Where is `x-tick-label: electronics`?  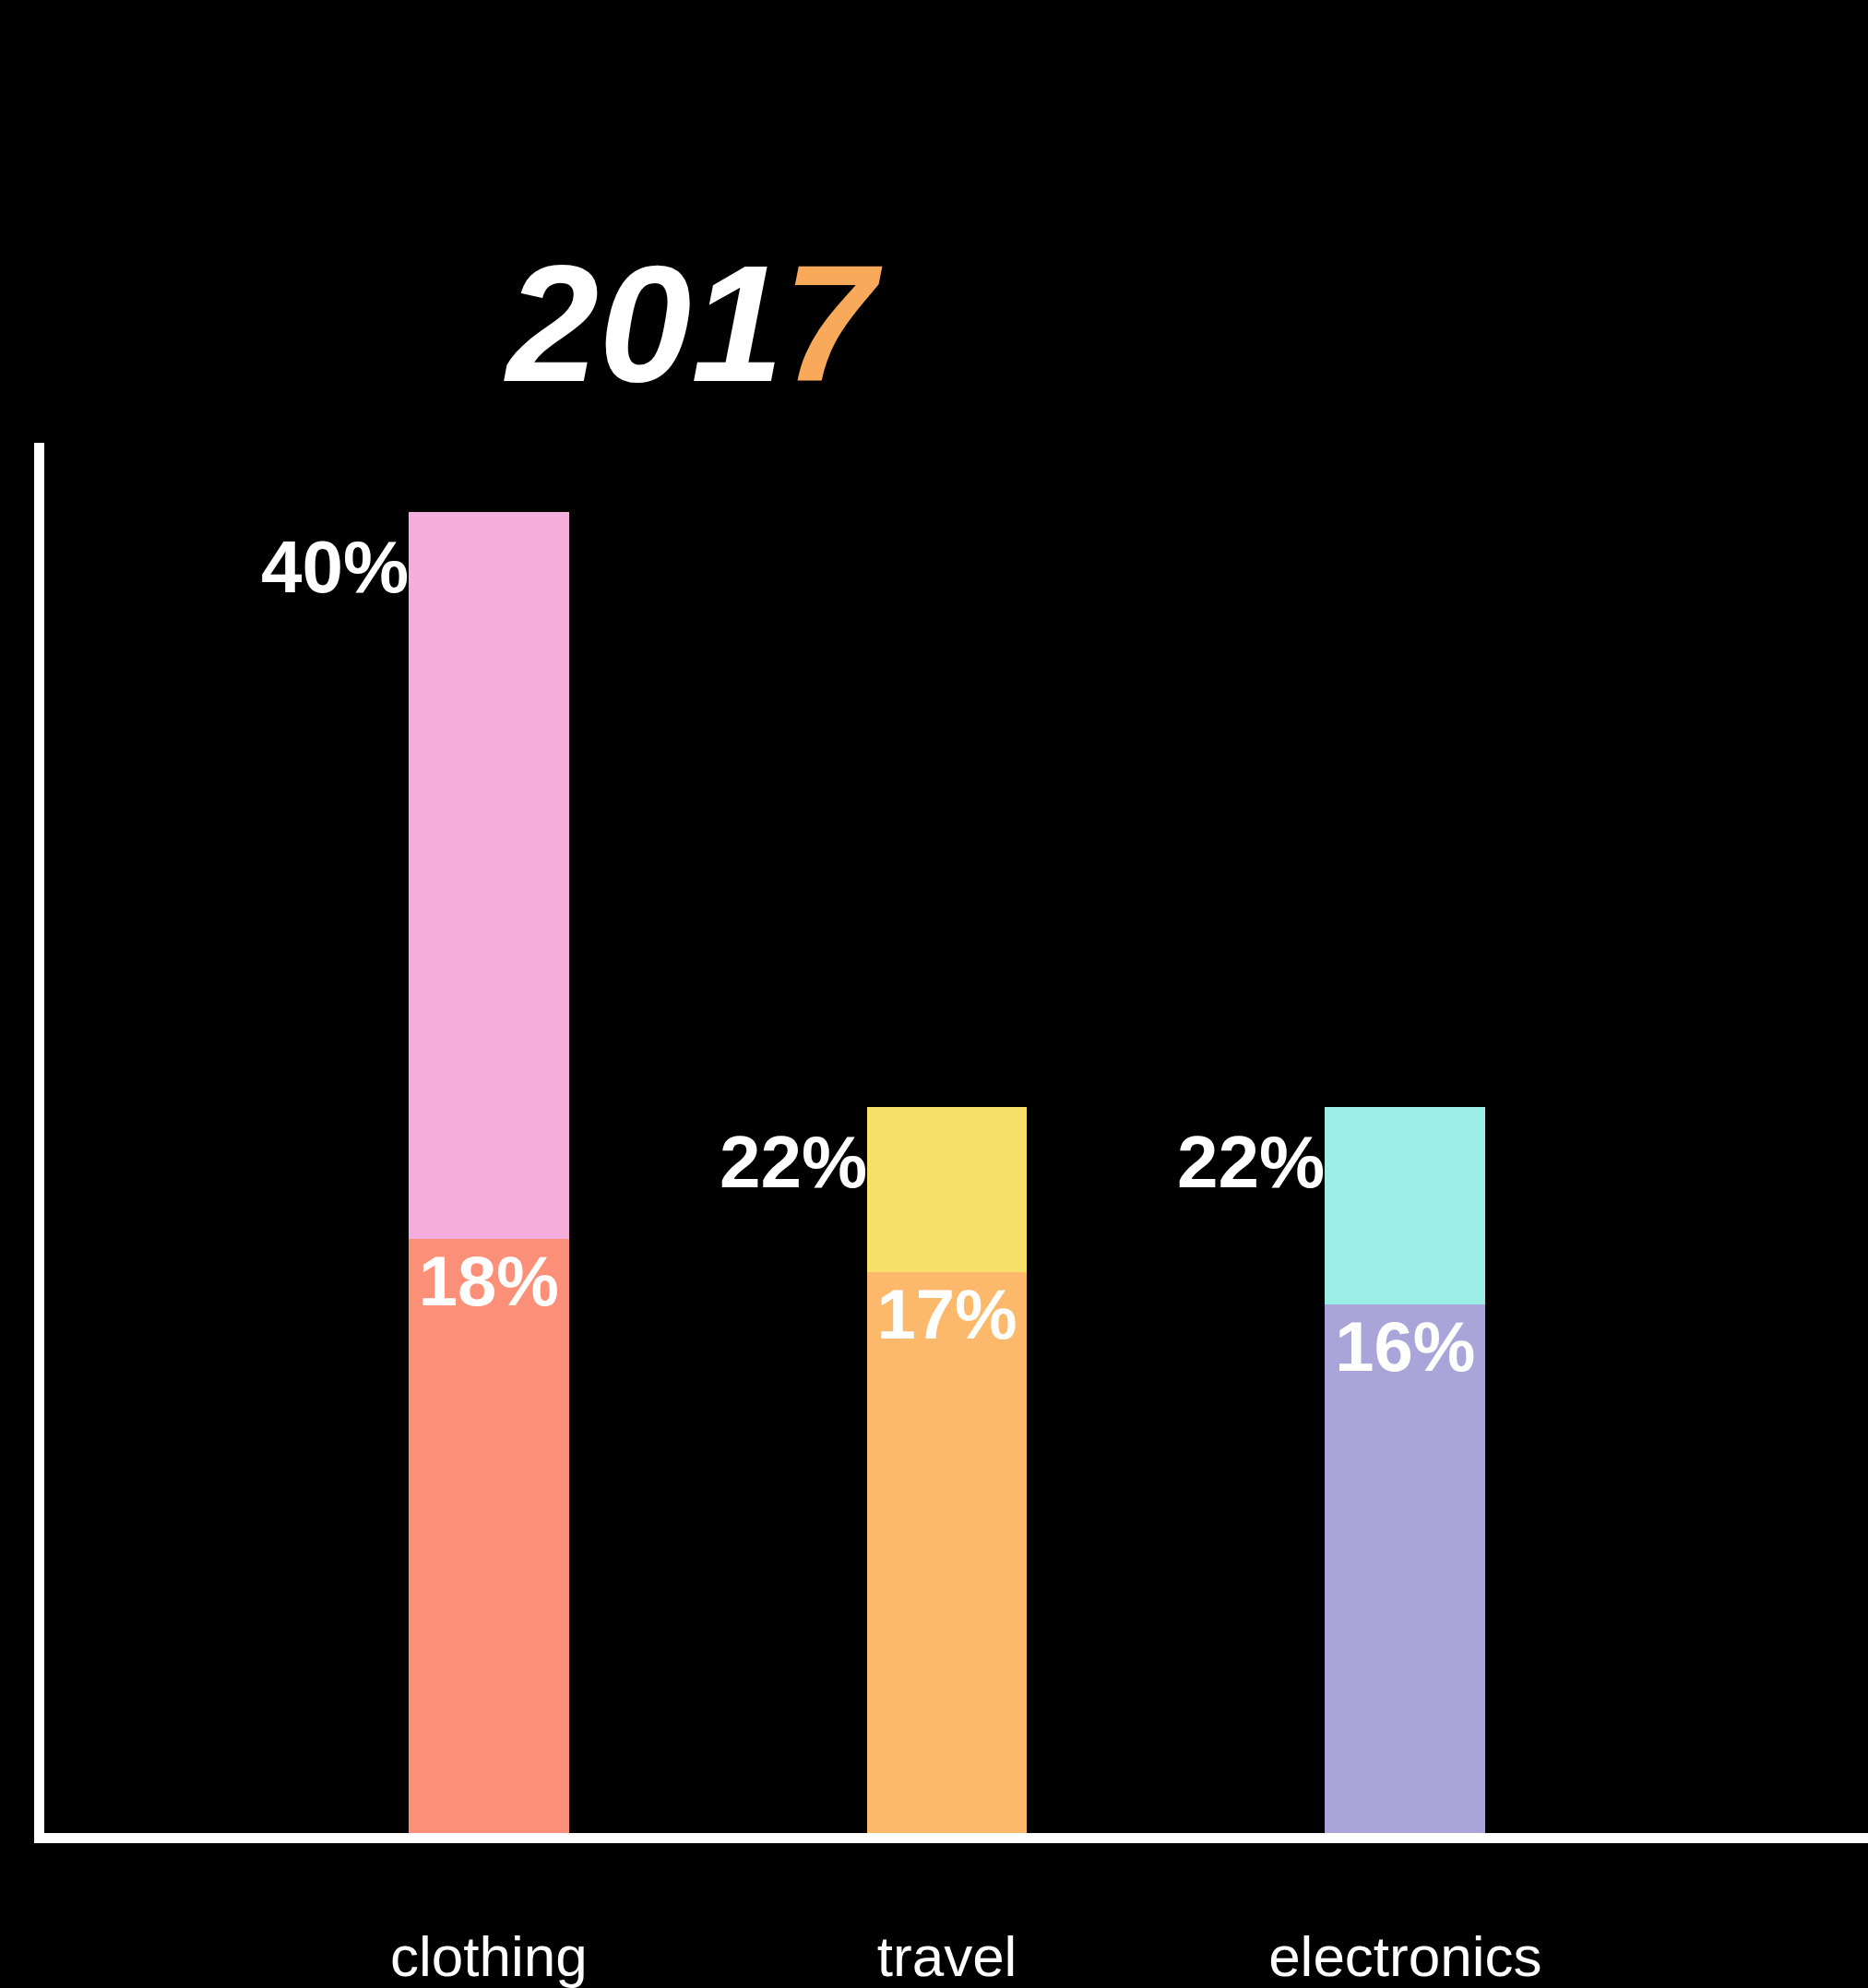 x-tick-label: electronics is located at coordinates (1405, 1956).